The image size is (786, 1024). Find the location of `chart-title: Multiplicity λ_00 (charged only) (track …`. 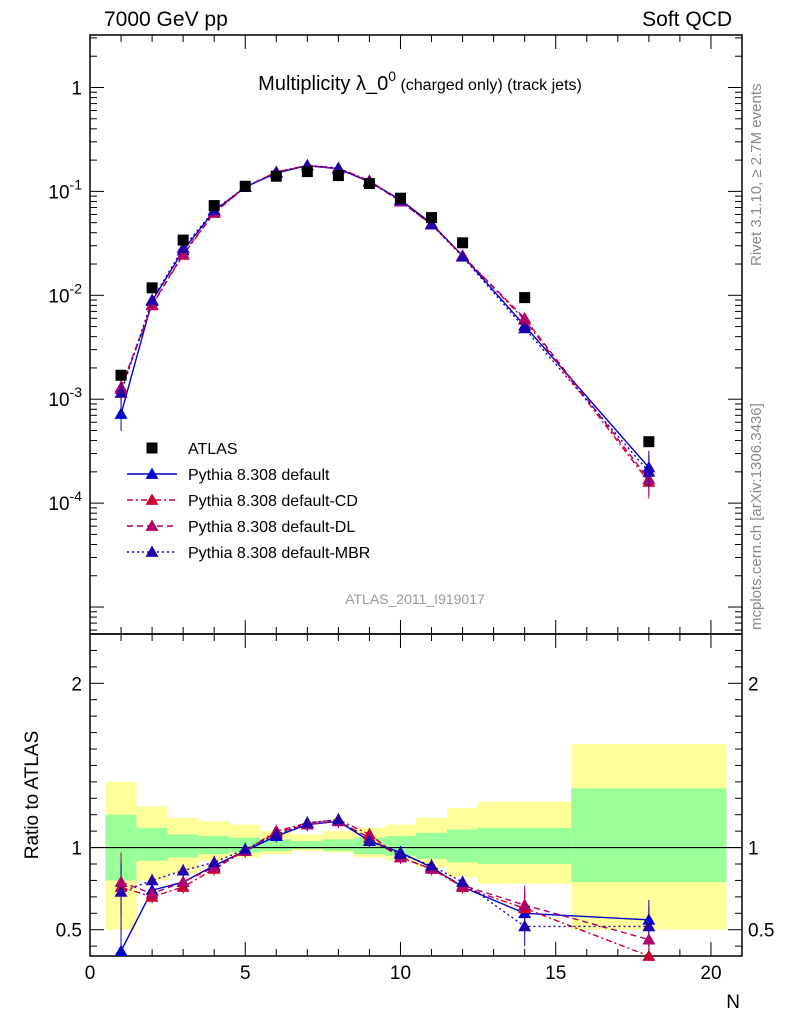

chart-title: Multiplicity λ_00 (charged only) (track … is located at coordinates (420, 81).